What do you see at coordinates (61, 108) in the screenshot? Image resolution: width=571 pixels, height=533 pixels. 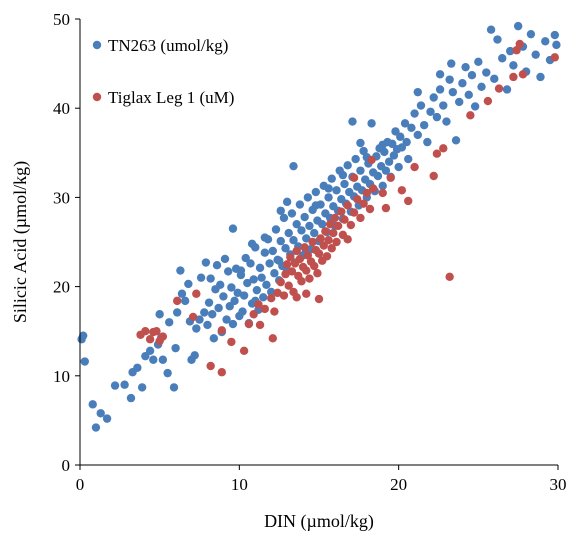 I see `y-tick-label: 40` at bounding box center [61, 108].